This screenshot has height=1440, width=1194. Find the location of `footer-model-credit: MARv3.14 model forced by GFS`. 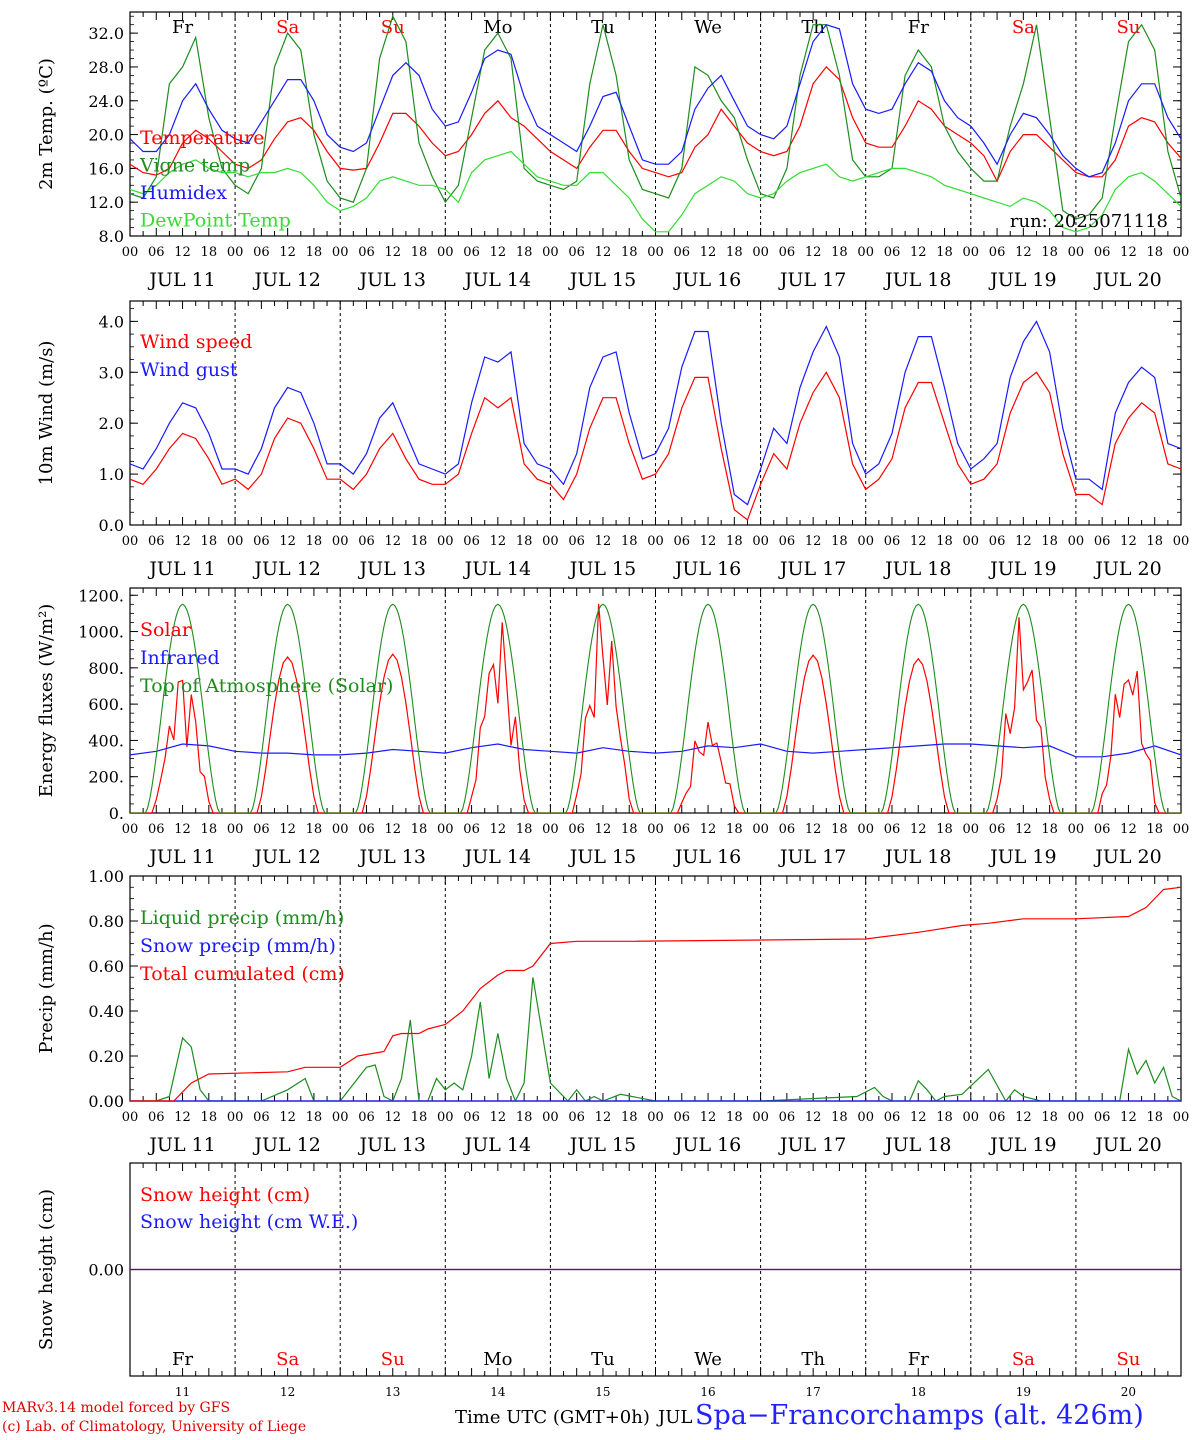

footer-model-credit: MARv3.14 model forced by GFS is located at coordinates (116, 1408).